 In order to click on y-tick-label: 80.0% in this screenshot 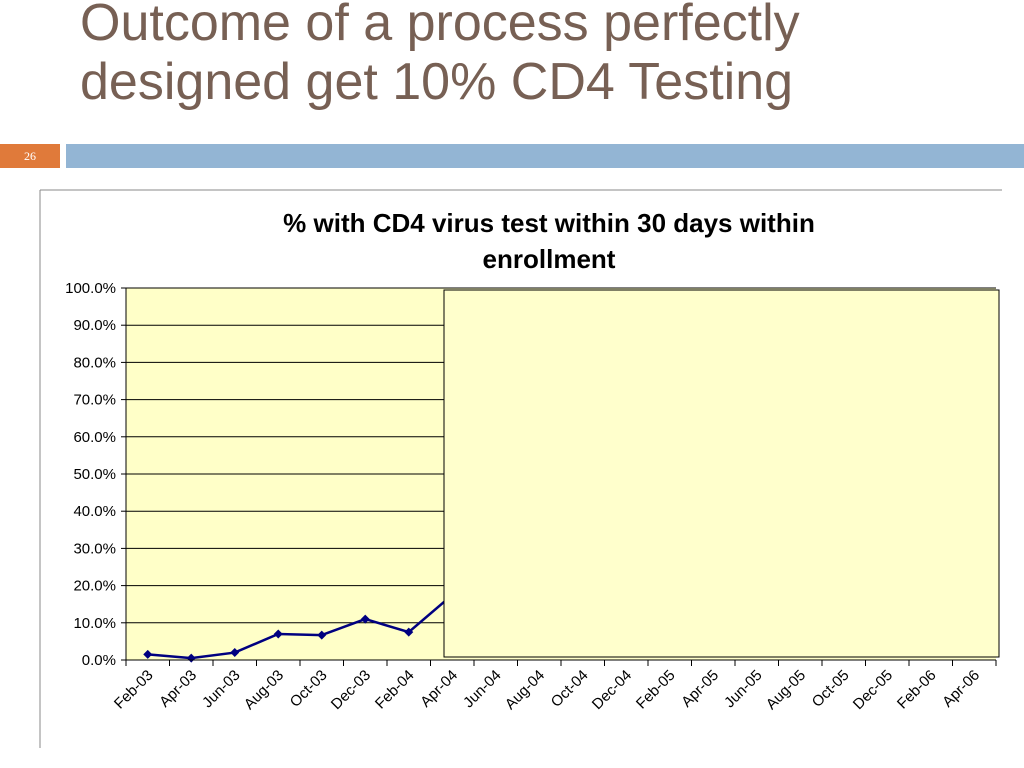, I will do `click(94, 362)`.